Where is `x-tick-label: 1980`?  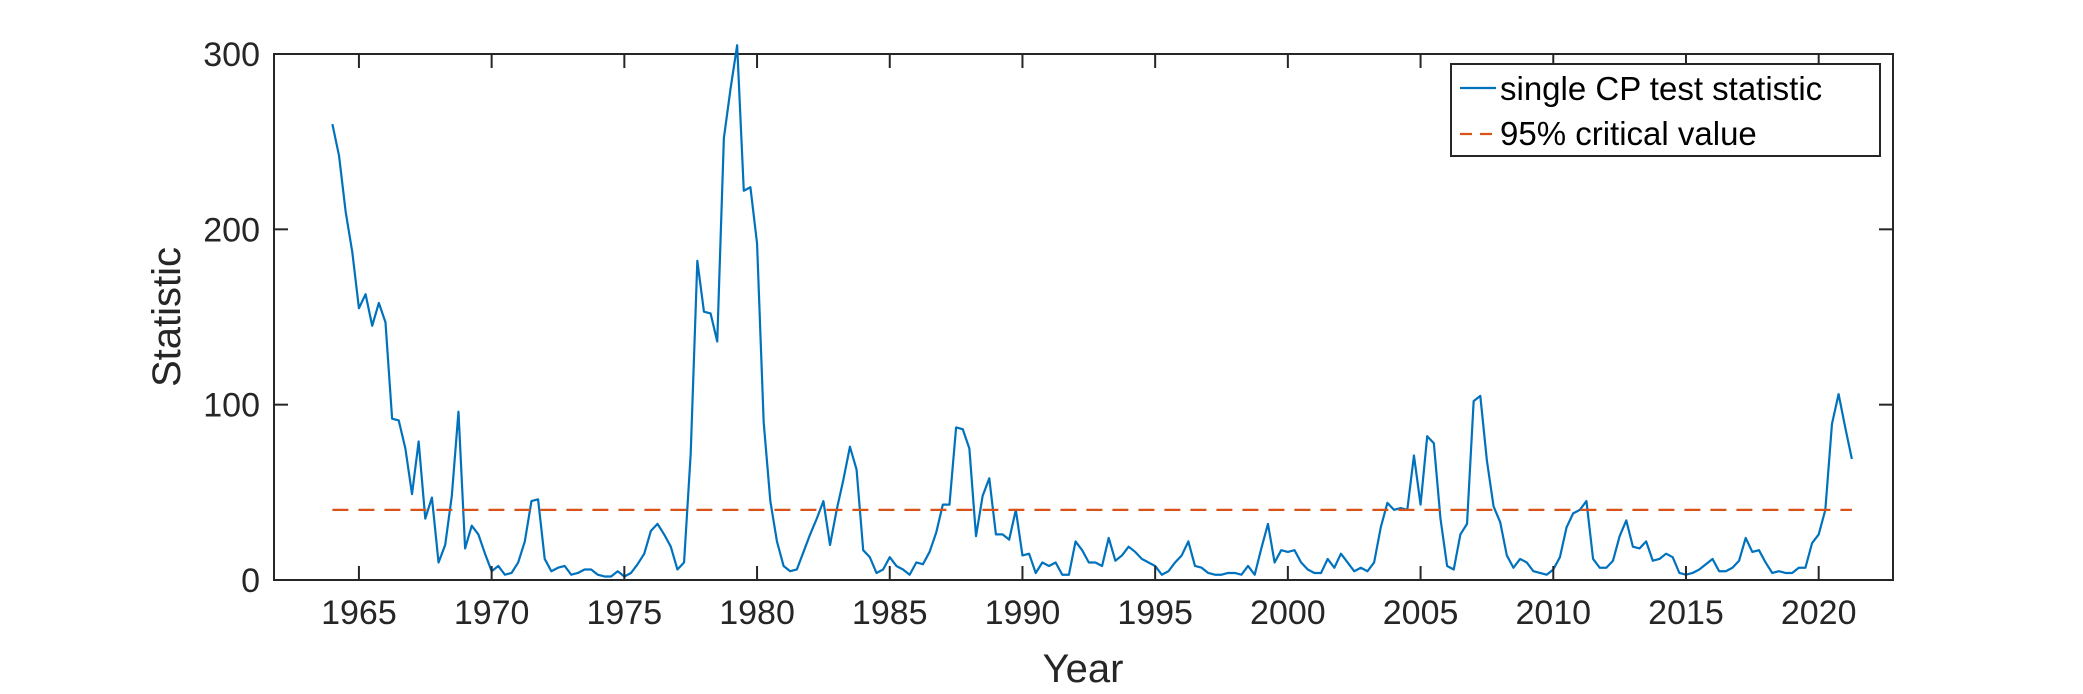
x-tick-label: 1980 is located at coordinates (757, 613).